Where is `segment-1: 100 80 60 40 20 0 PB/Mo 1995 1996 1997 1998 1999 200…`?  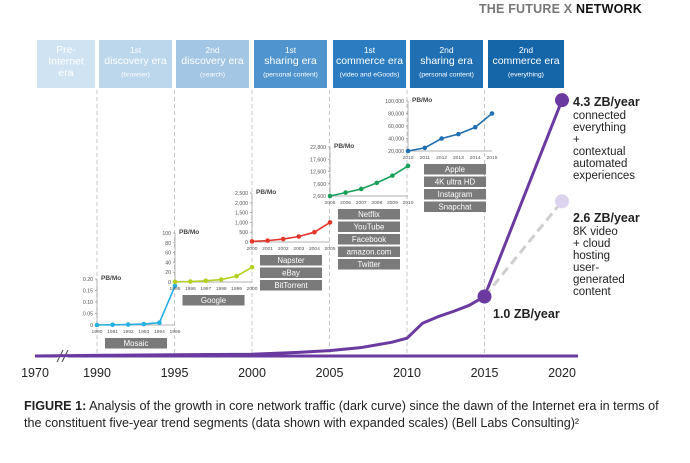 segment-1: 100 80 60 40 20 0 PB/Mo 1995 1996 1997 1998 1999 200… is located at coordinates (210, 267).